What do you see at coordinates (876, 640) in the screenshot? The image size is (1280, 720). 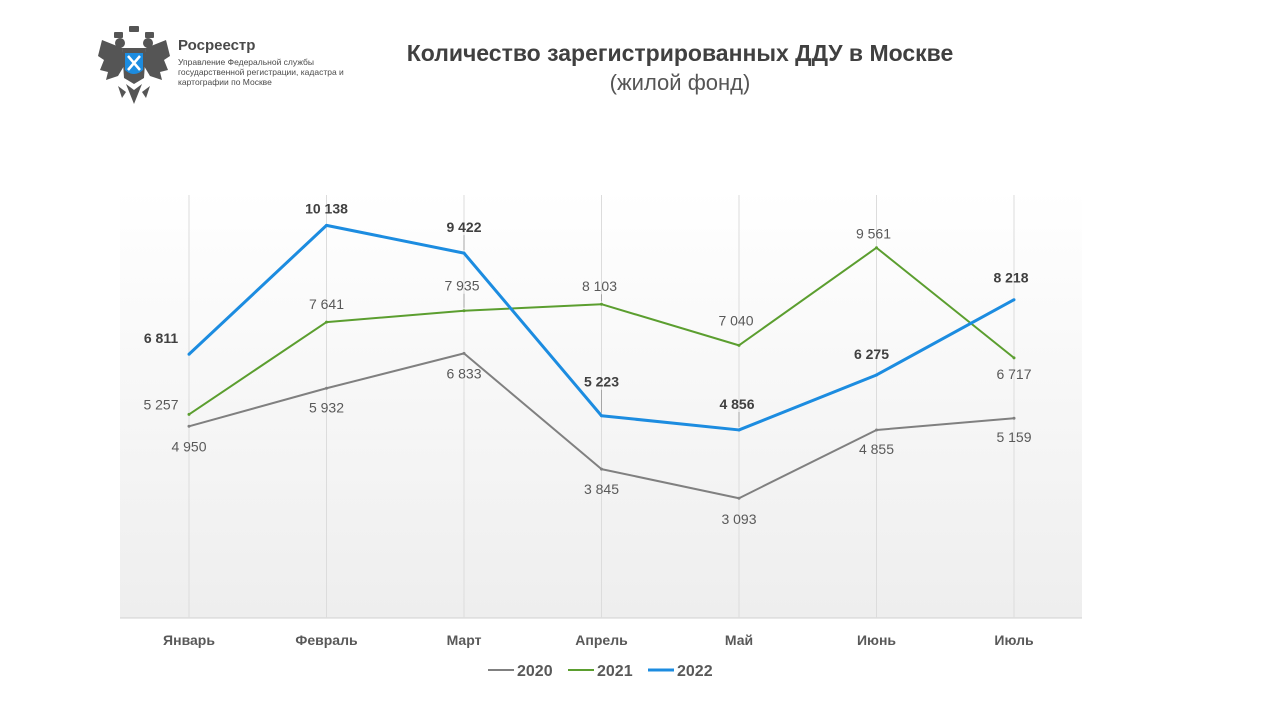 I see `x-tick-label: Июнь` at bounding box center [876, 640].